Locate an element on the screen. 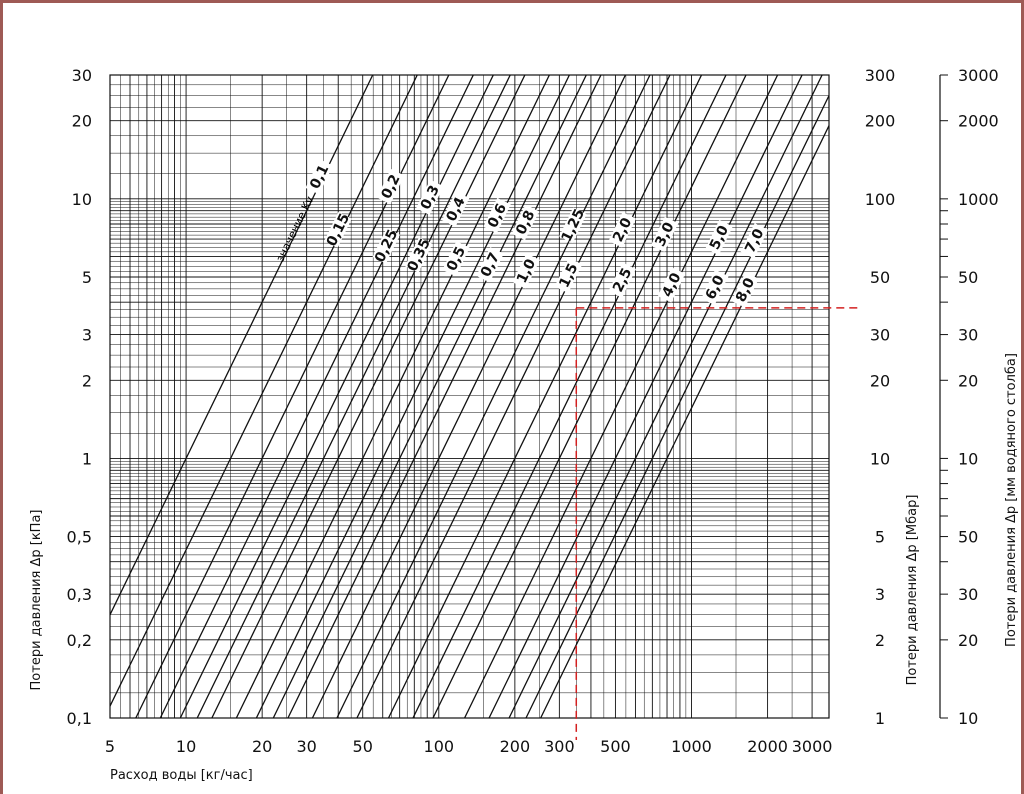  kv-label: 0,2 is located at coordinates (390, 186).